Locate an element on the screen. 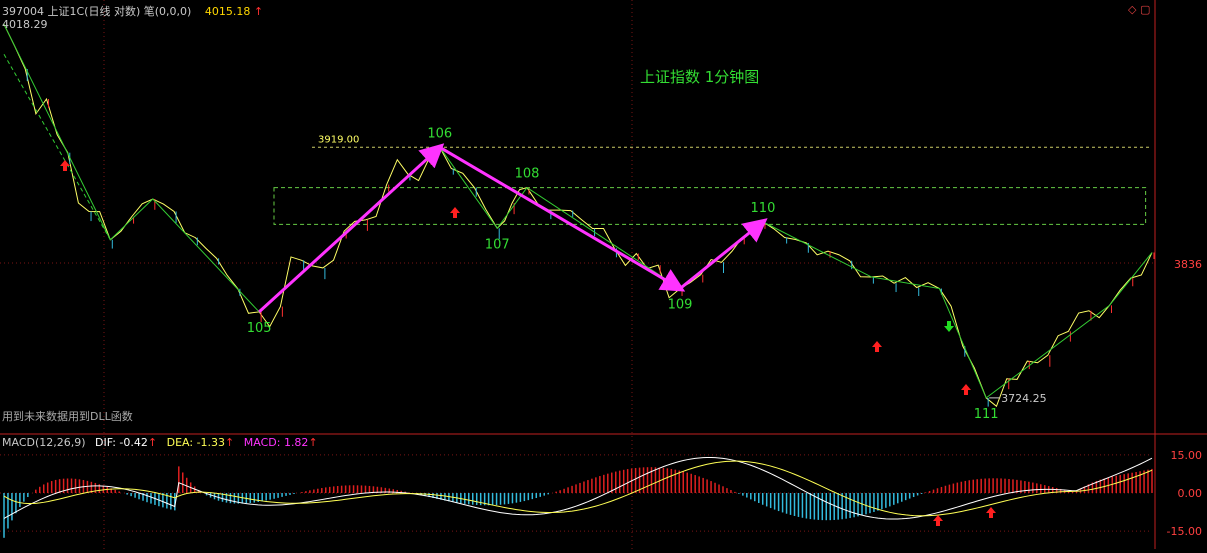 This screenshot has height=553, width=1207. last-price: 4015.18 is located at coordinates (227, 11).